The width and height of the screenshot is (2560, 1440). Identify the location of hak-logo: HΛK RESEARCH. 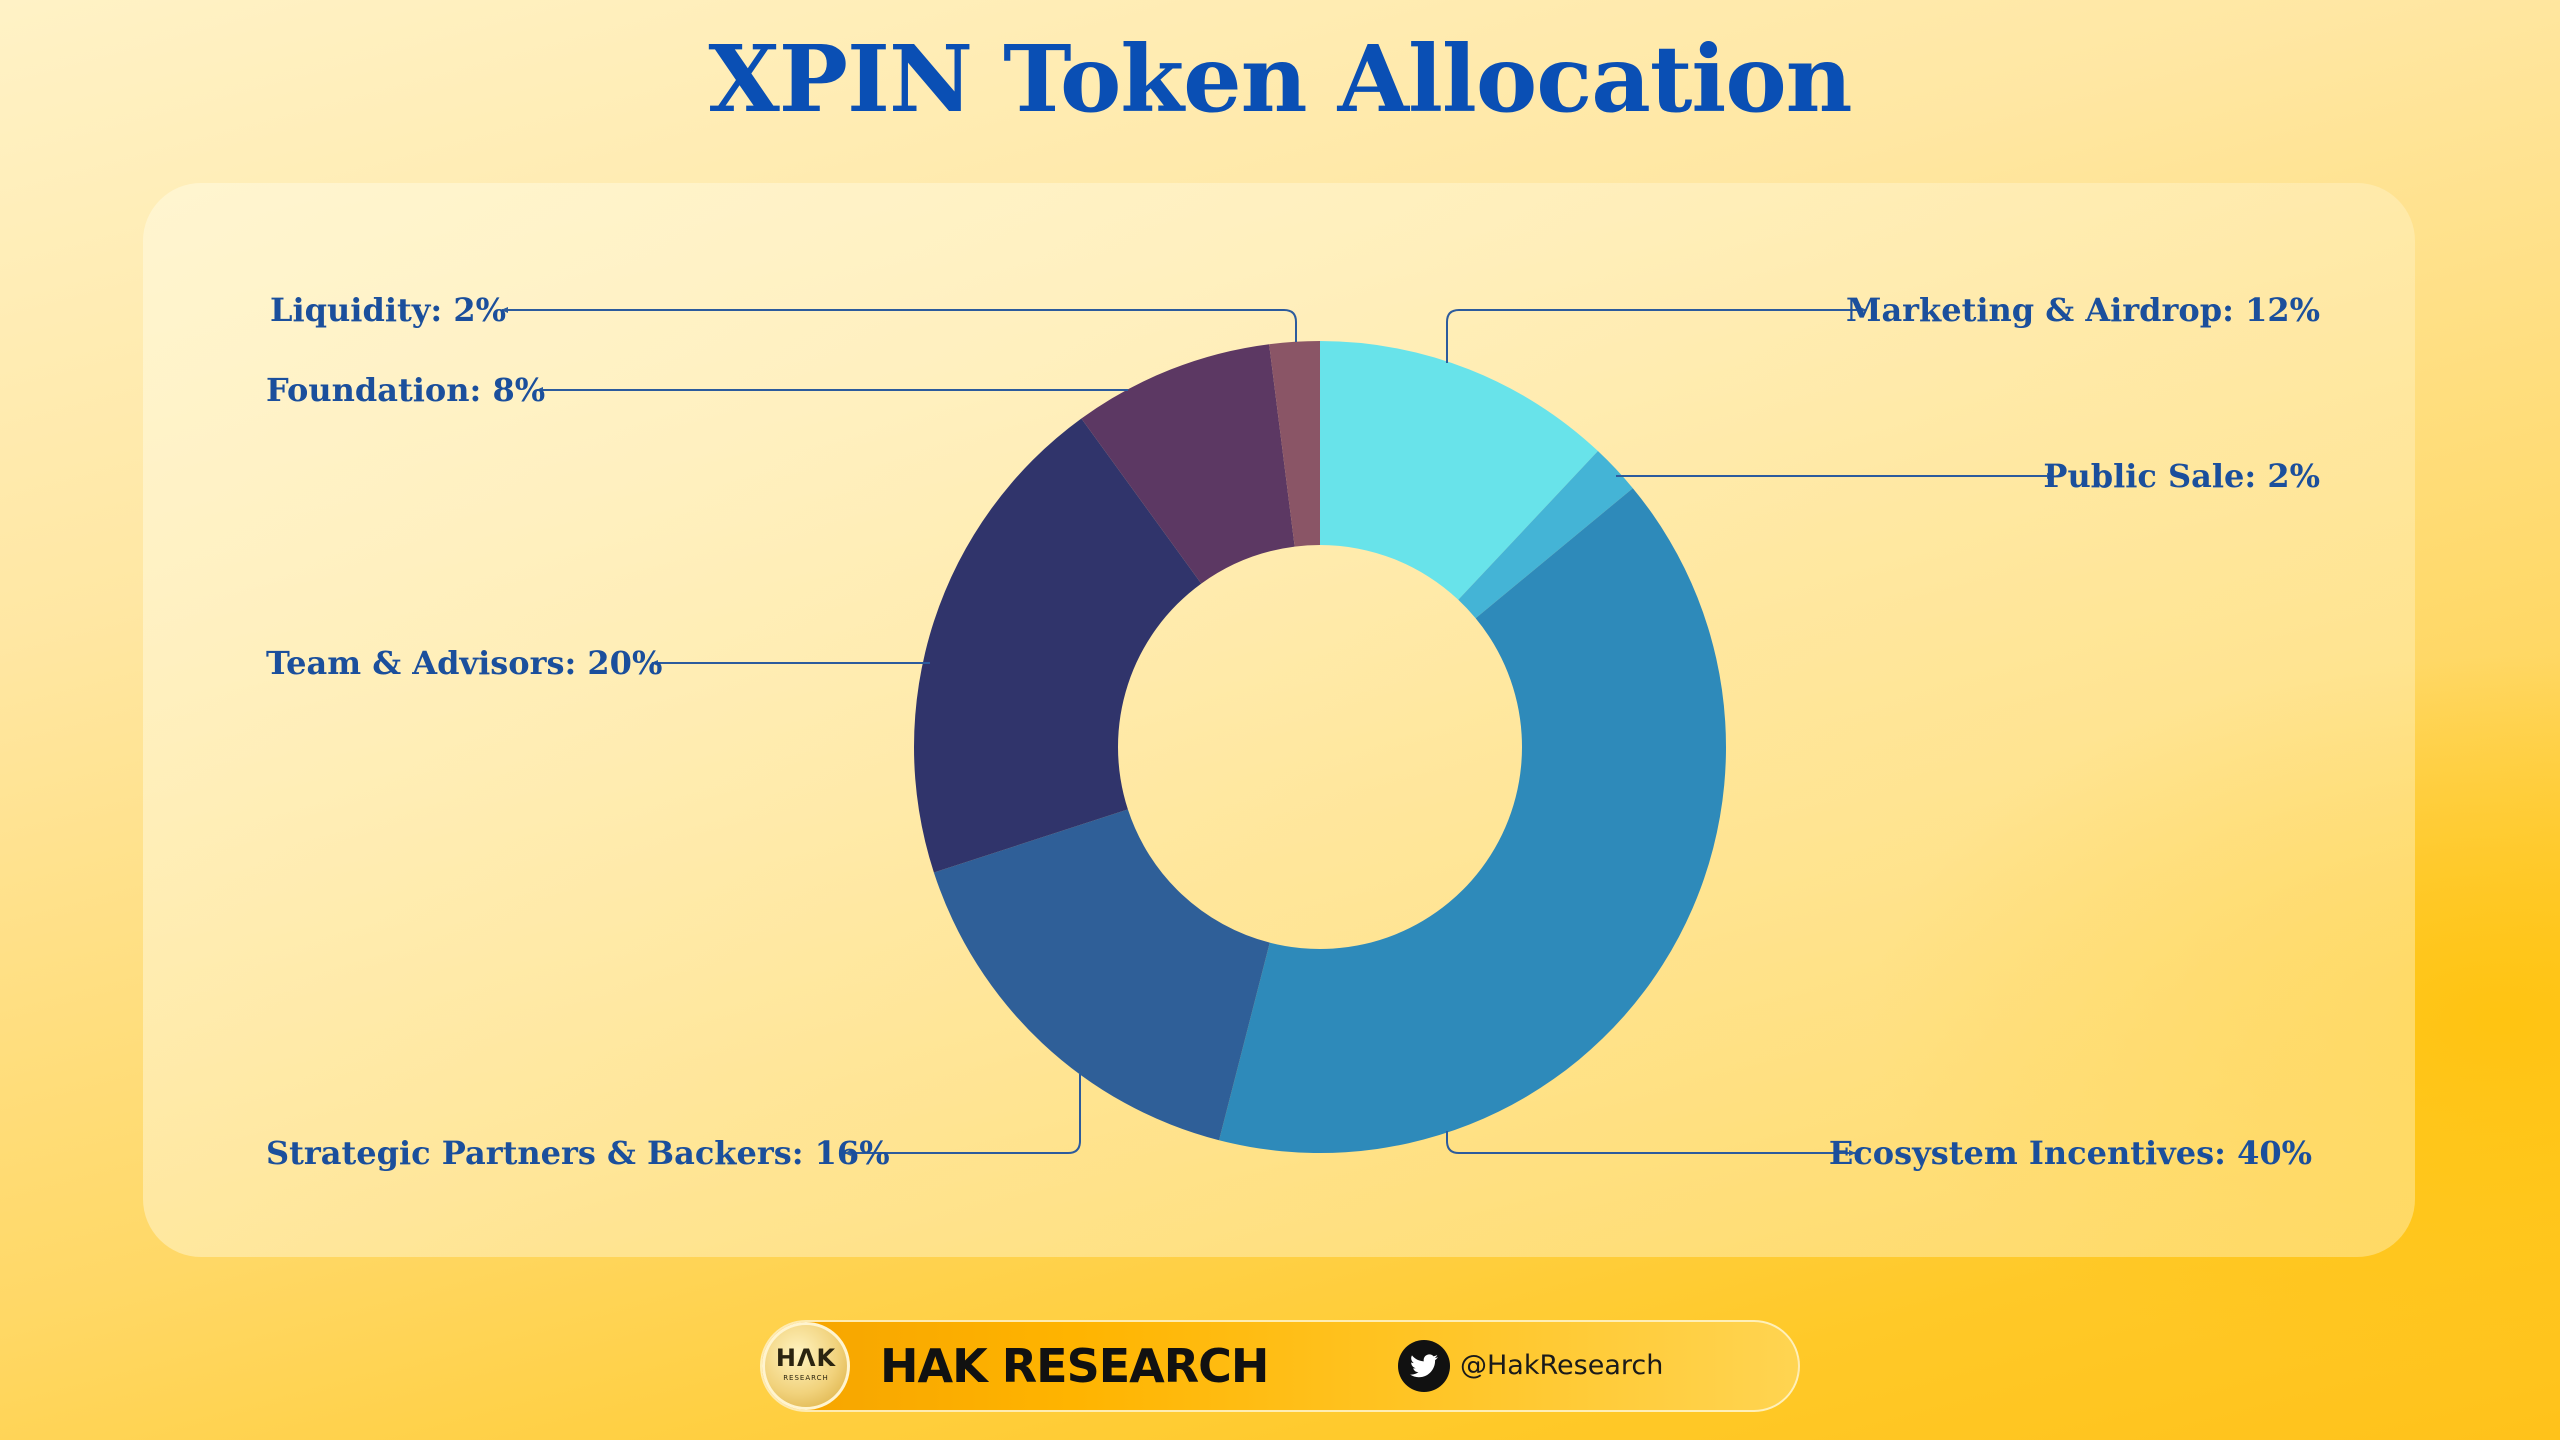
(806, 1366).